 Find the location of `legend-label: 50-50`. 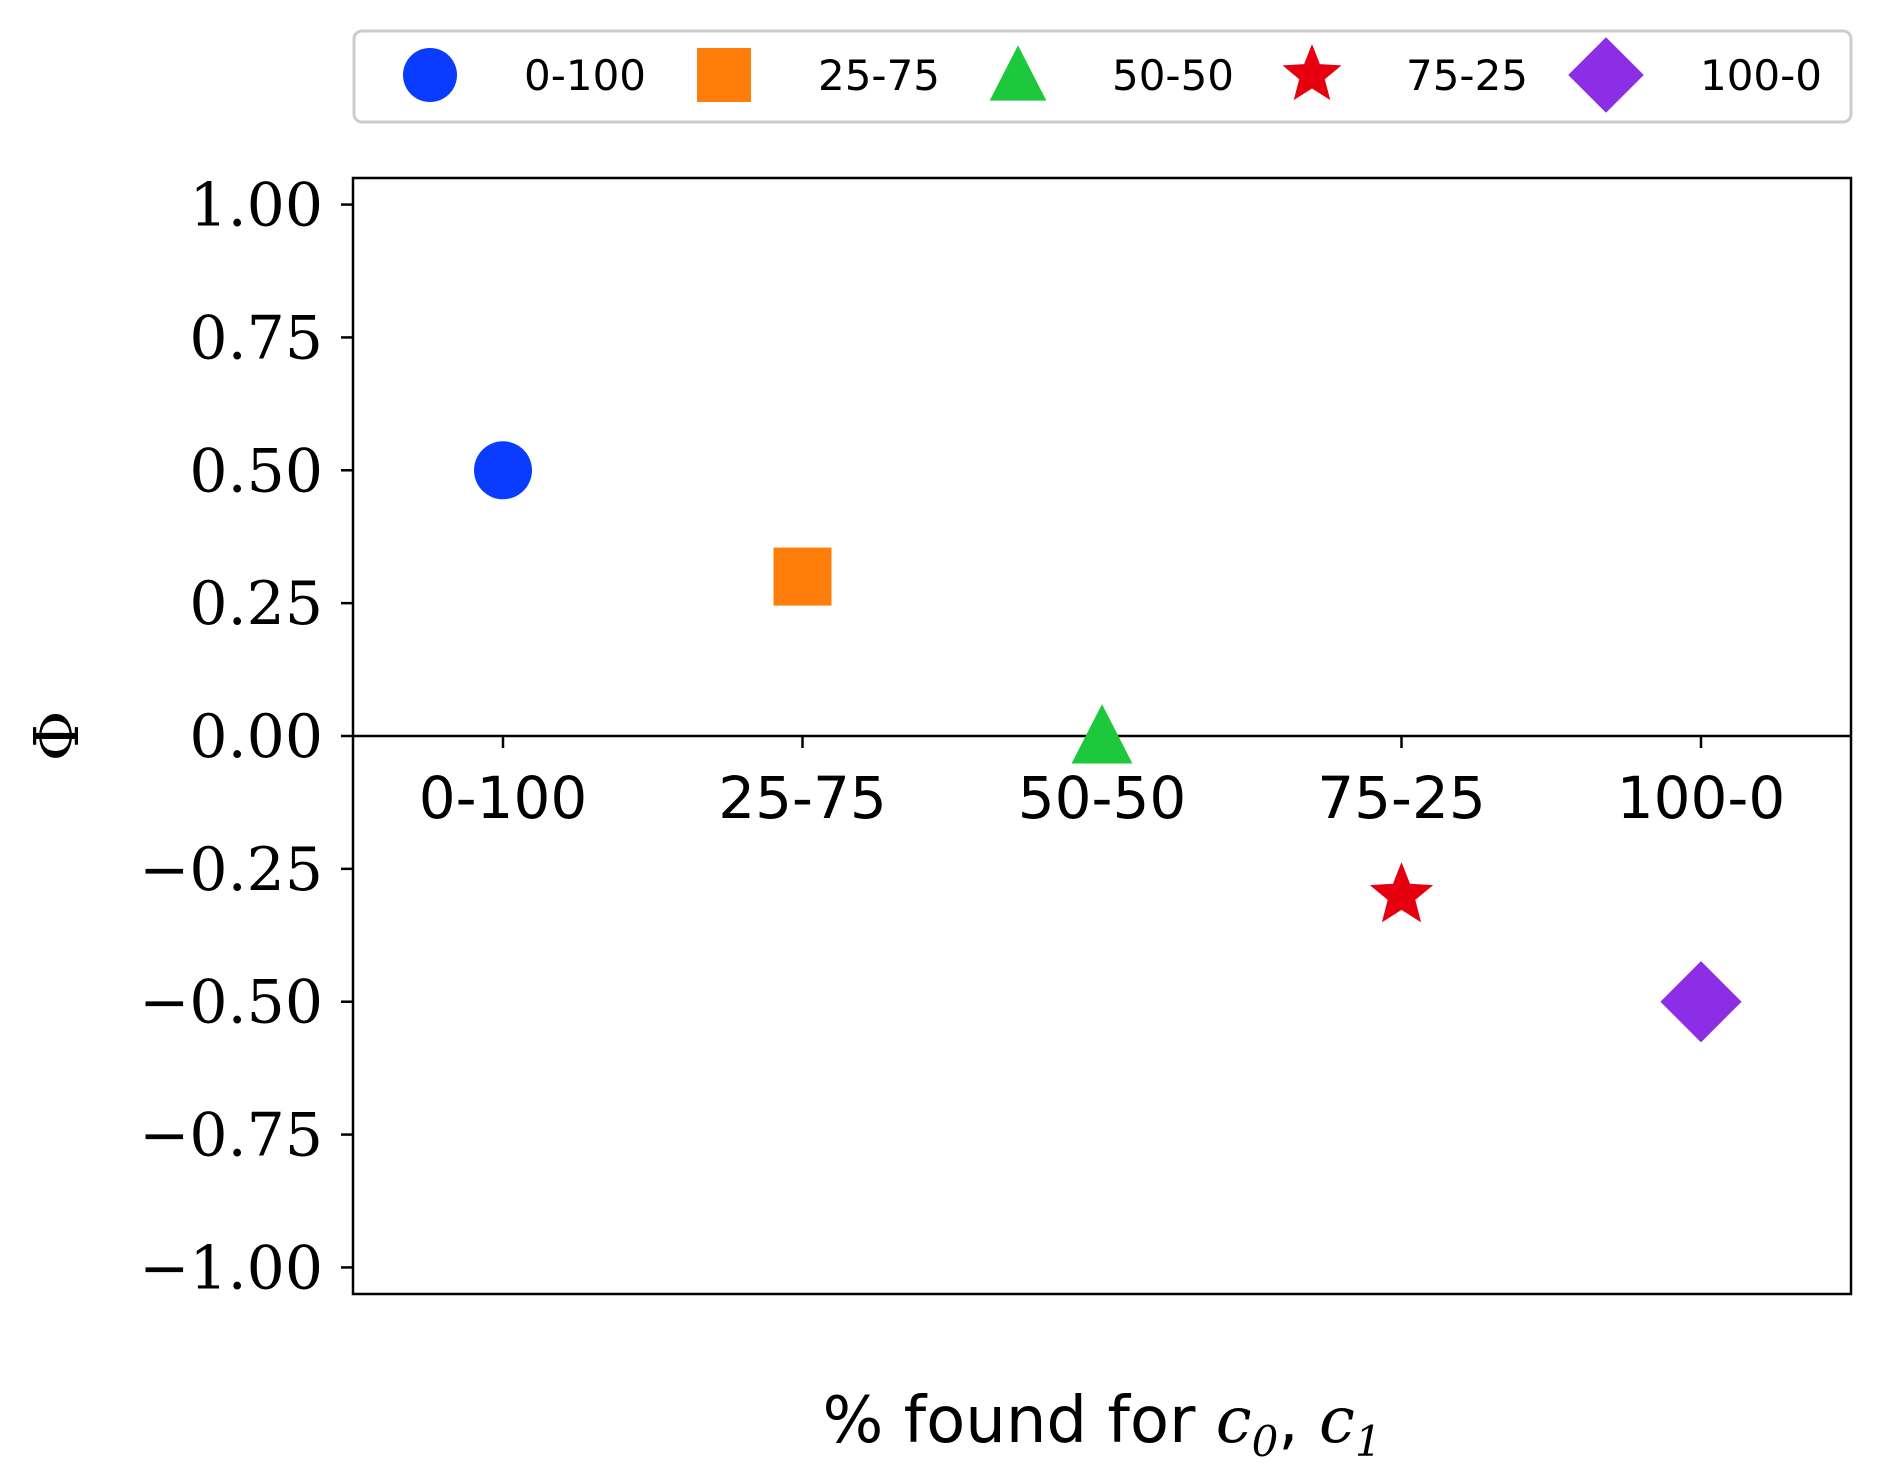

legend-label: 50-50 is located at coordinates (1173, 75).